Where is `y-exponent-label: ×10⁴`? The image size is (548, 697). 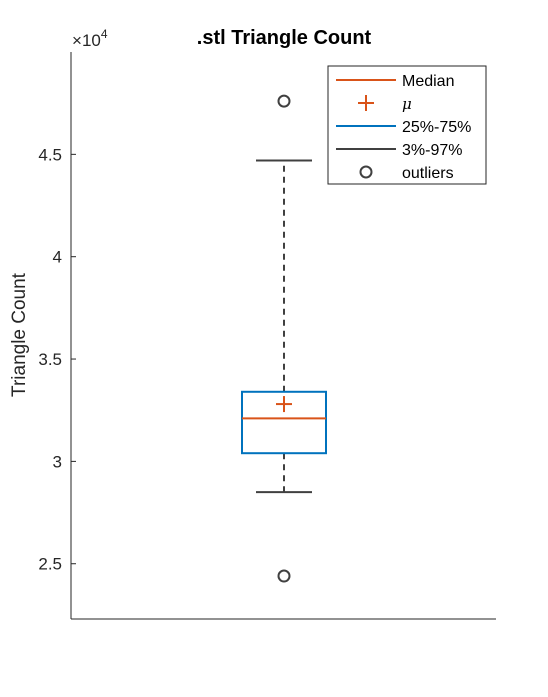 y-exponent-label: ×10⁴ is located at coordinates (90, 38).